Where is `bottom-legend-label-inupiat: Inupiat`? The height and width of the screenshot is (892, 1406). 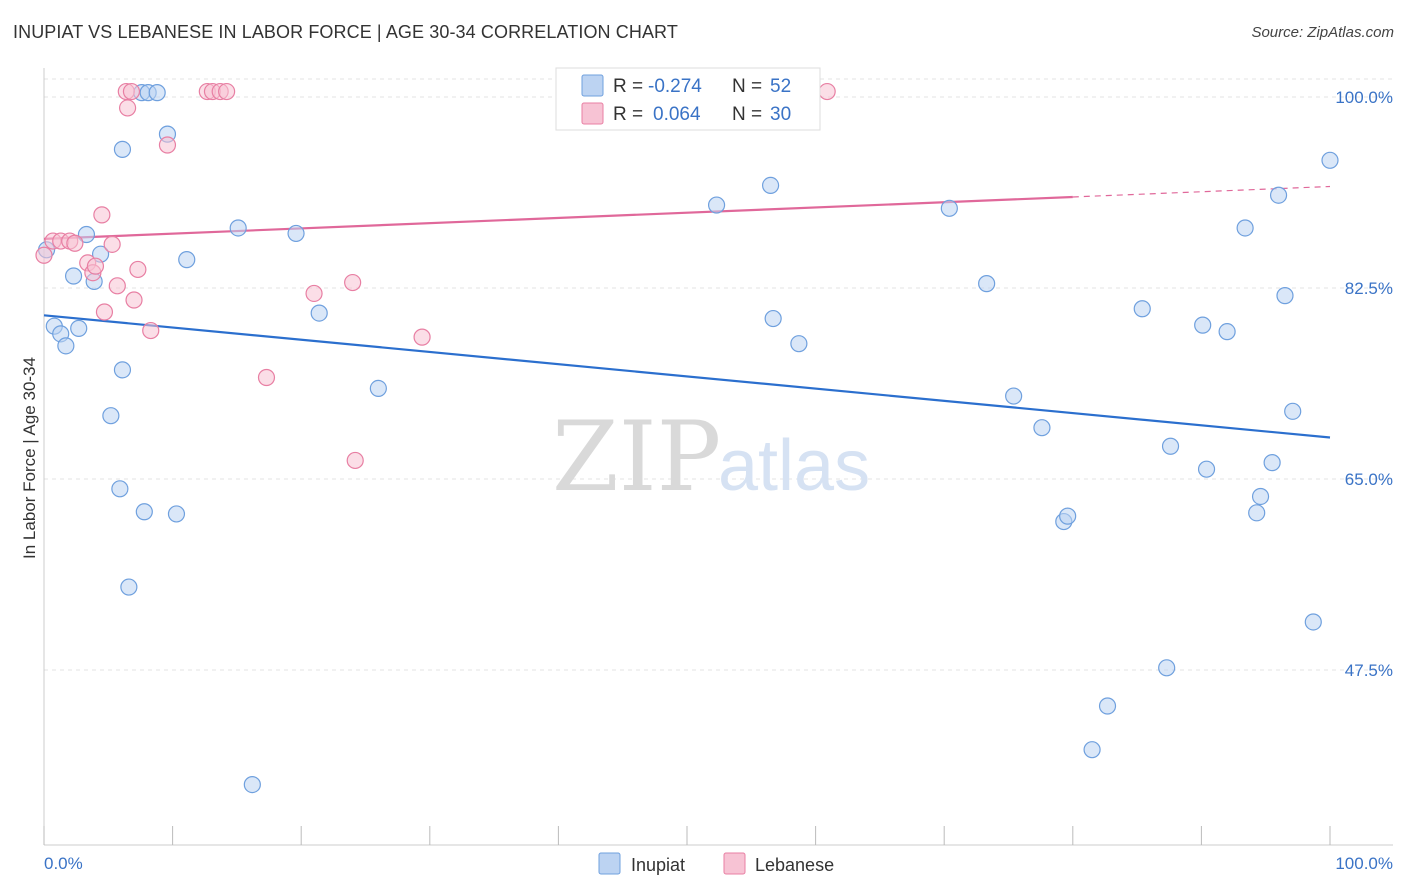
bottom-legend-label-inupiat: Inupiat is located at coordinates (658, 865).